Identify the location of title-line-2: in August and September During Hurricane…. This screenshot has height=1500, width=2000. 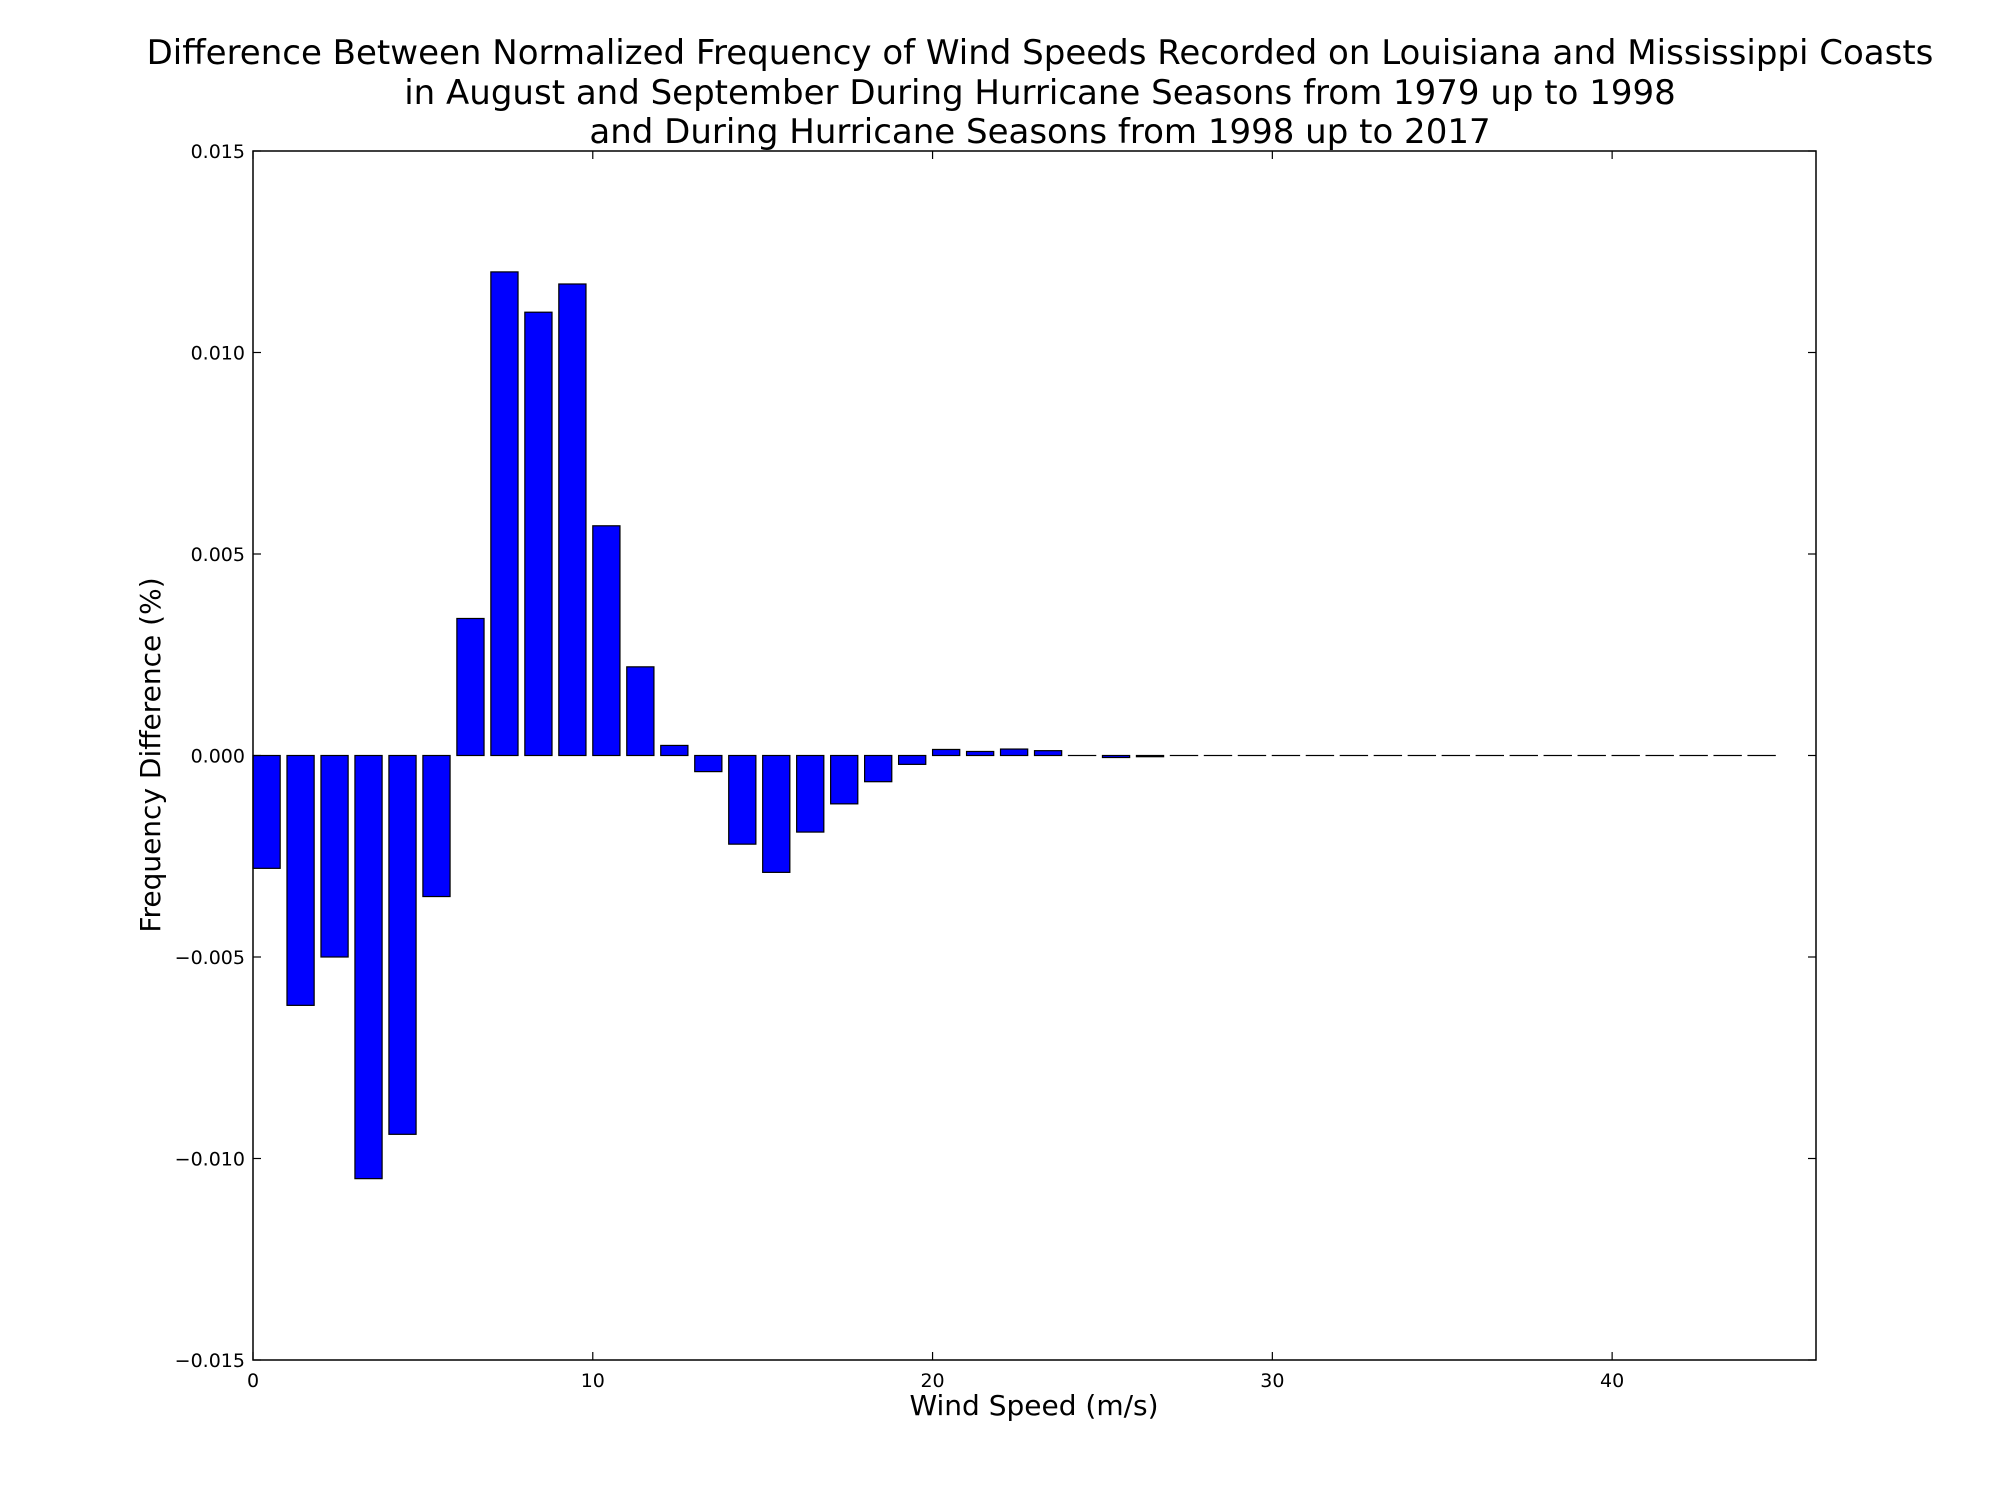
(1040, 93).